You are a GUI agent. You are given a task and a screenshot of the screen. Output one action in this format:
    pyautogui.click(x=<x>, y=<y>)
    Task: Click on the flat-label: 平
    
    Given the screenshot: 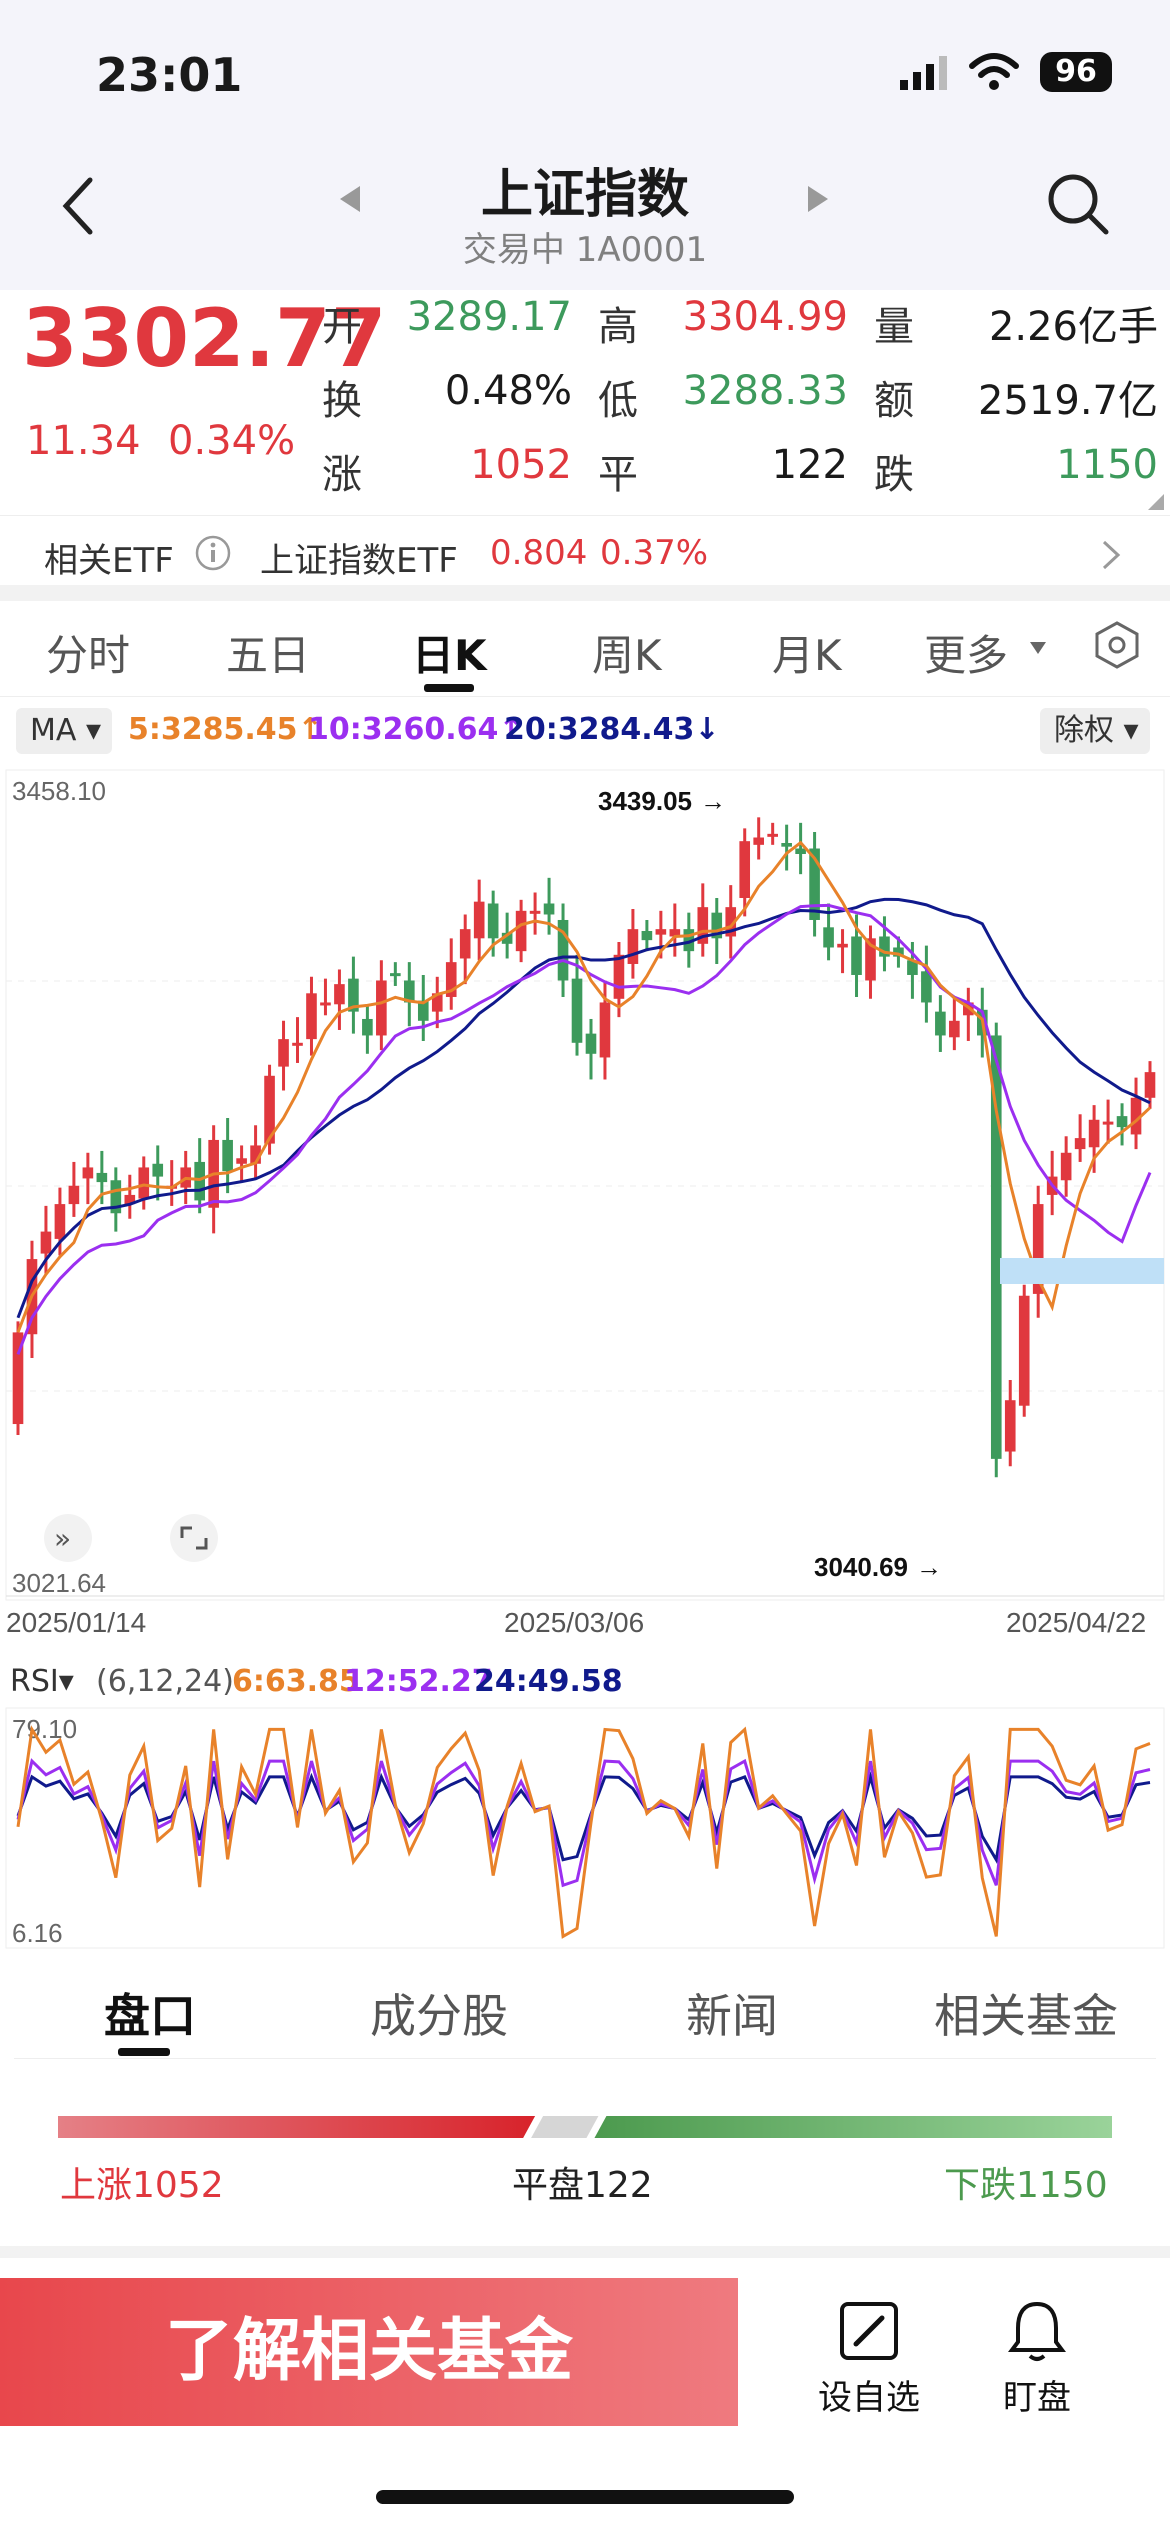 What is the action you would take?
    pyautogui.click(x=618, y=475)
    